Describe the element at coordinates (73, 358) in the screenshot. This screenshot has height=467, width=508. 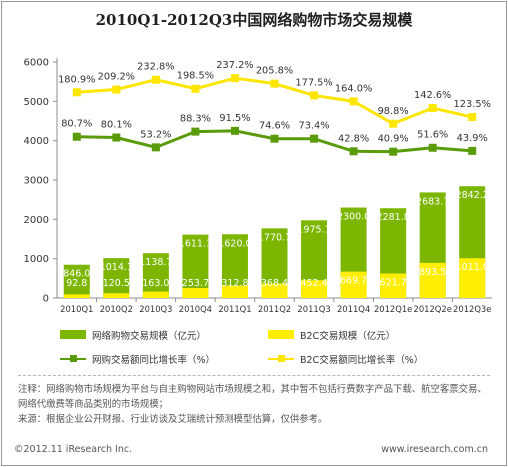
I see `legend-marker-total` at that location.